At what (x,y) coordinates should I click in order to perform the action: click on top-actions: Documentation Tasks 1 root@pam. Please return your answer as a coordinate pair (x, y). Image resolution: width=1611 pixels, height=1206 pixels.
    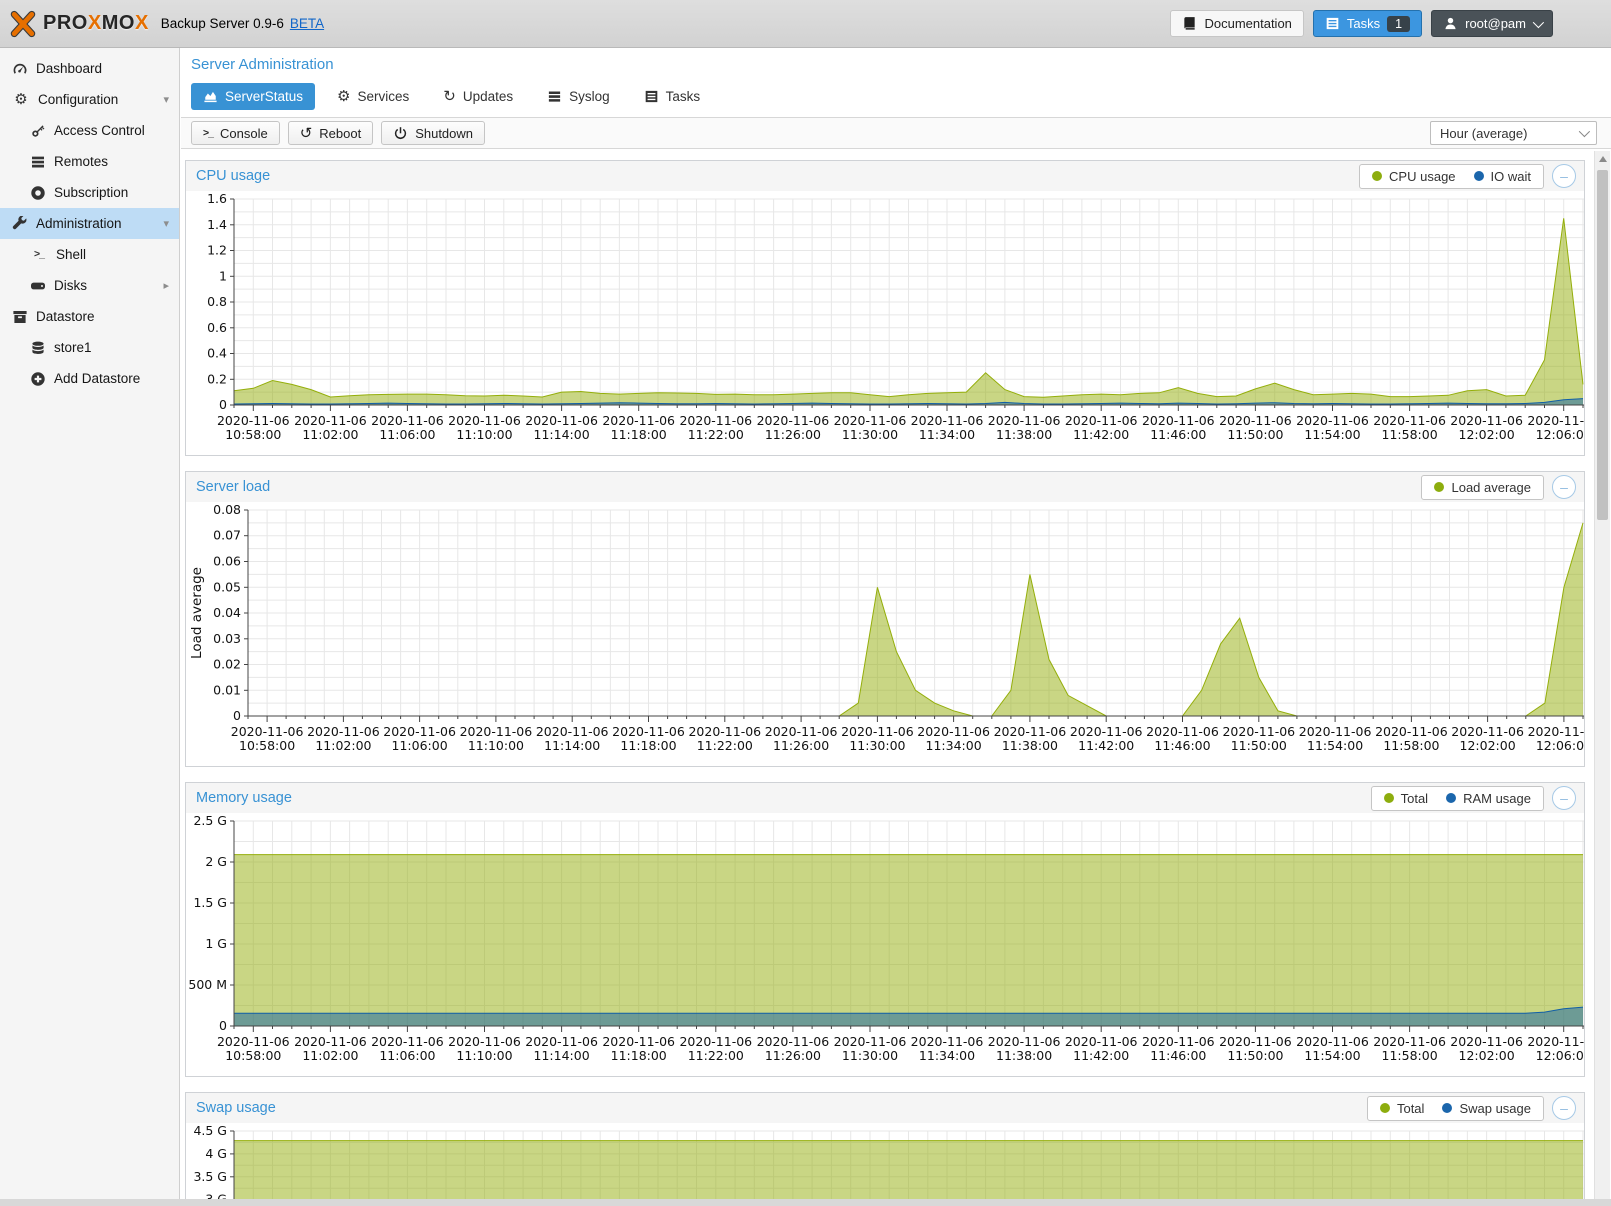
    Looking at the image, I should click on (1361, 23).